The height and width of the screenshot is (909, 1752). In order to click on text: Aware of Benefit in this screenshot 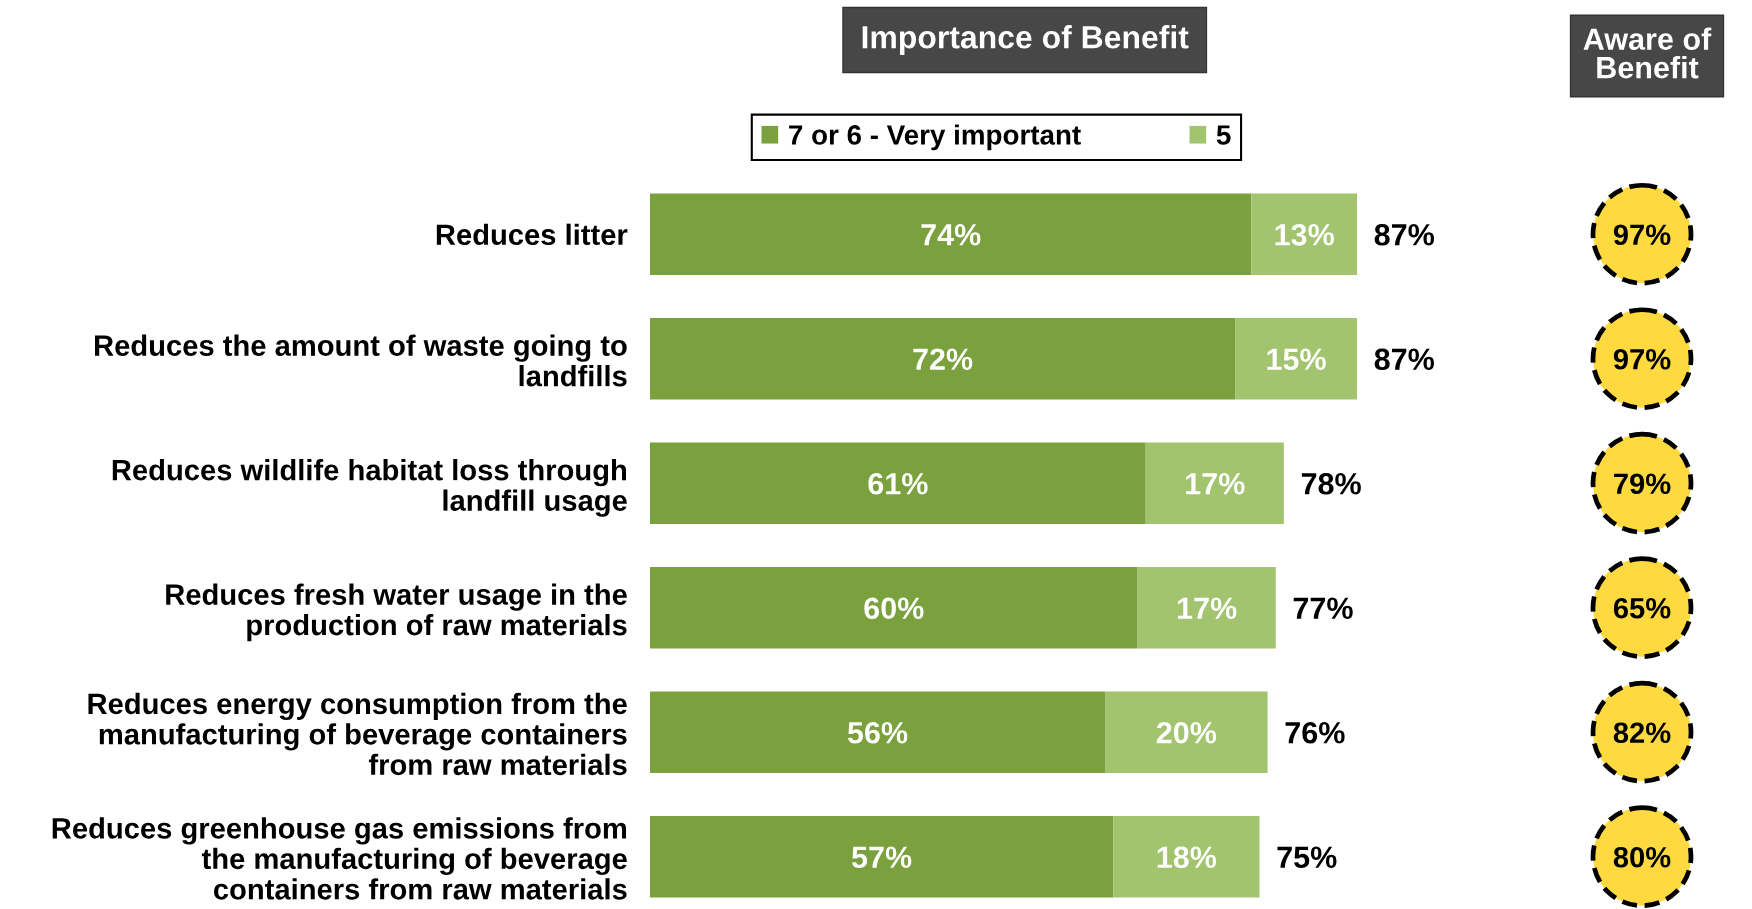, I will do `click(1647, 53)`.